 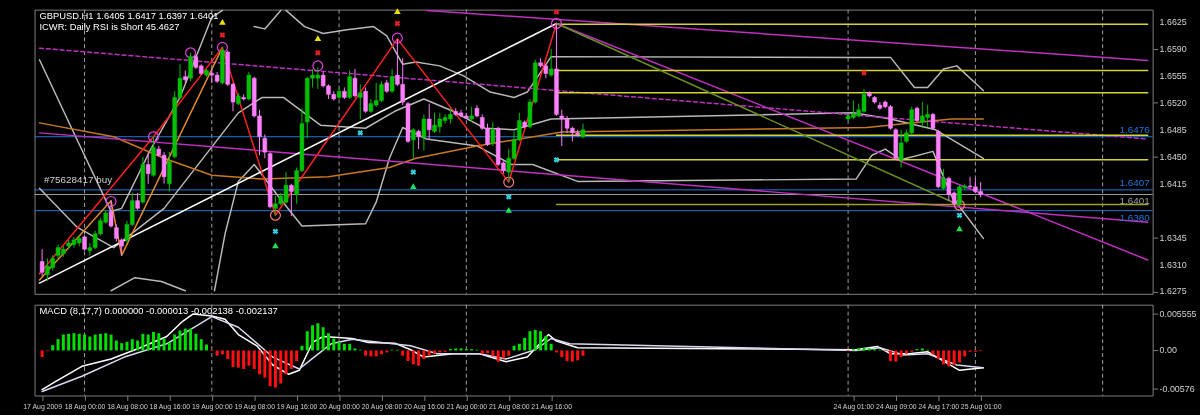 I want to click on y-tick-label: 1.6275, so click(x=1173, y=291).